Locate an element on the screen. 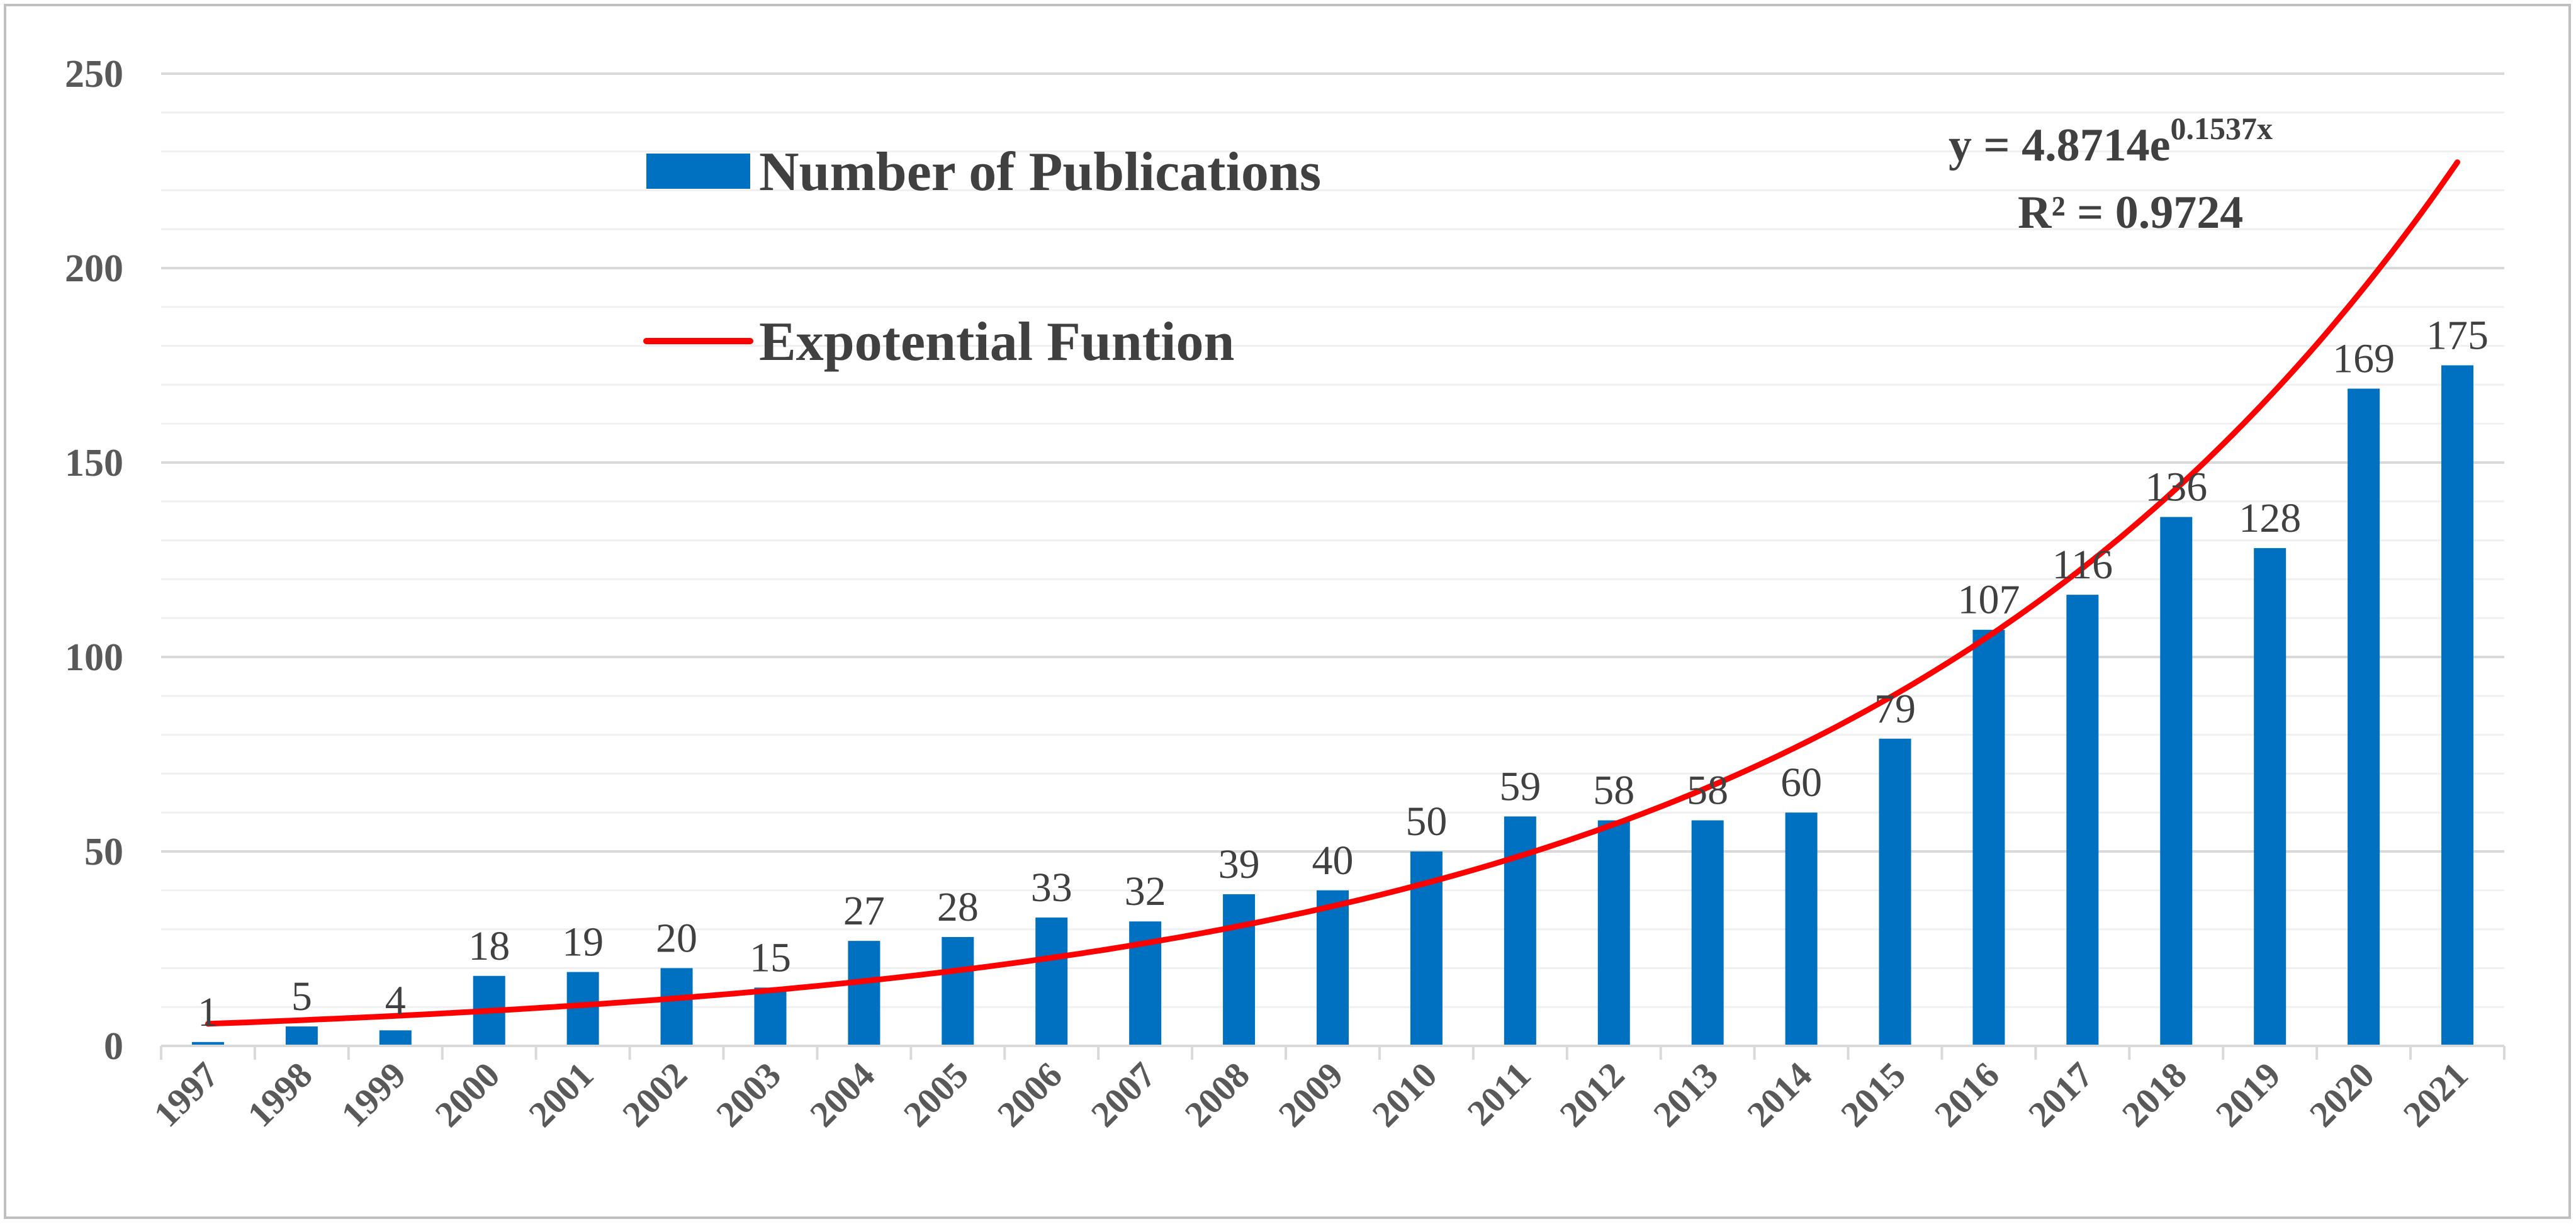 Image resolution: width=2576 pixels, height=1224 pixels. data-label: 28 is located at coordinates (958, 907).